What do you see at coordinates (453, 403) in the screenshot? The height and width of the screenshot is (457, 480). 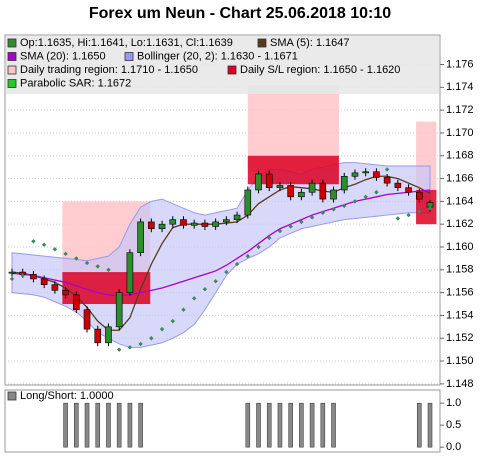 I see `y-tick-label: 1.0` at bounding box center [453, 403].